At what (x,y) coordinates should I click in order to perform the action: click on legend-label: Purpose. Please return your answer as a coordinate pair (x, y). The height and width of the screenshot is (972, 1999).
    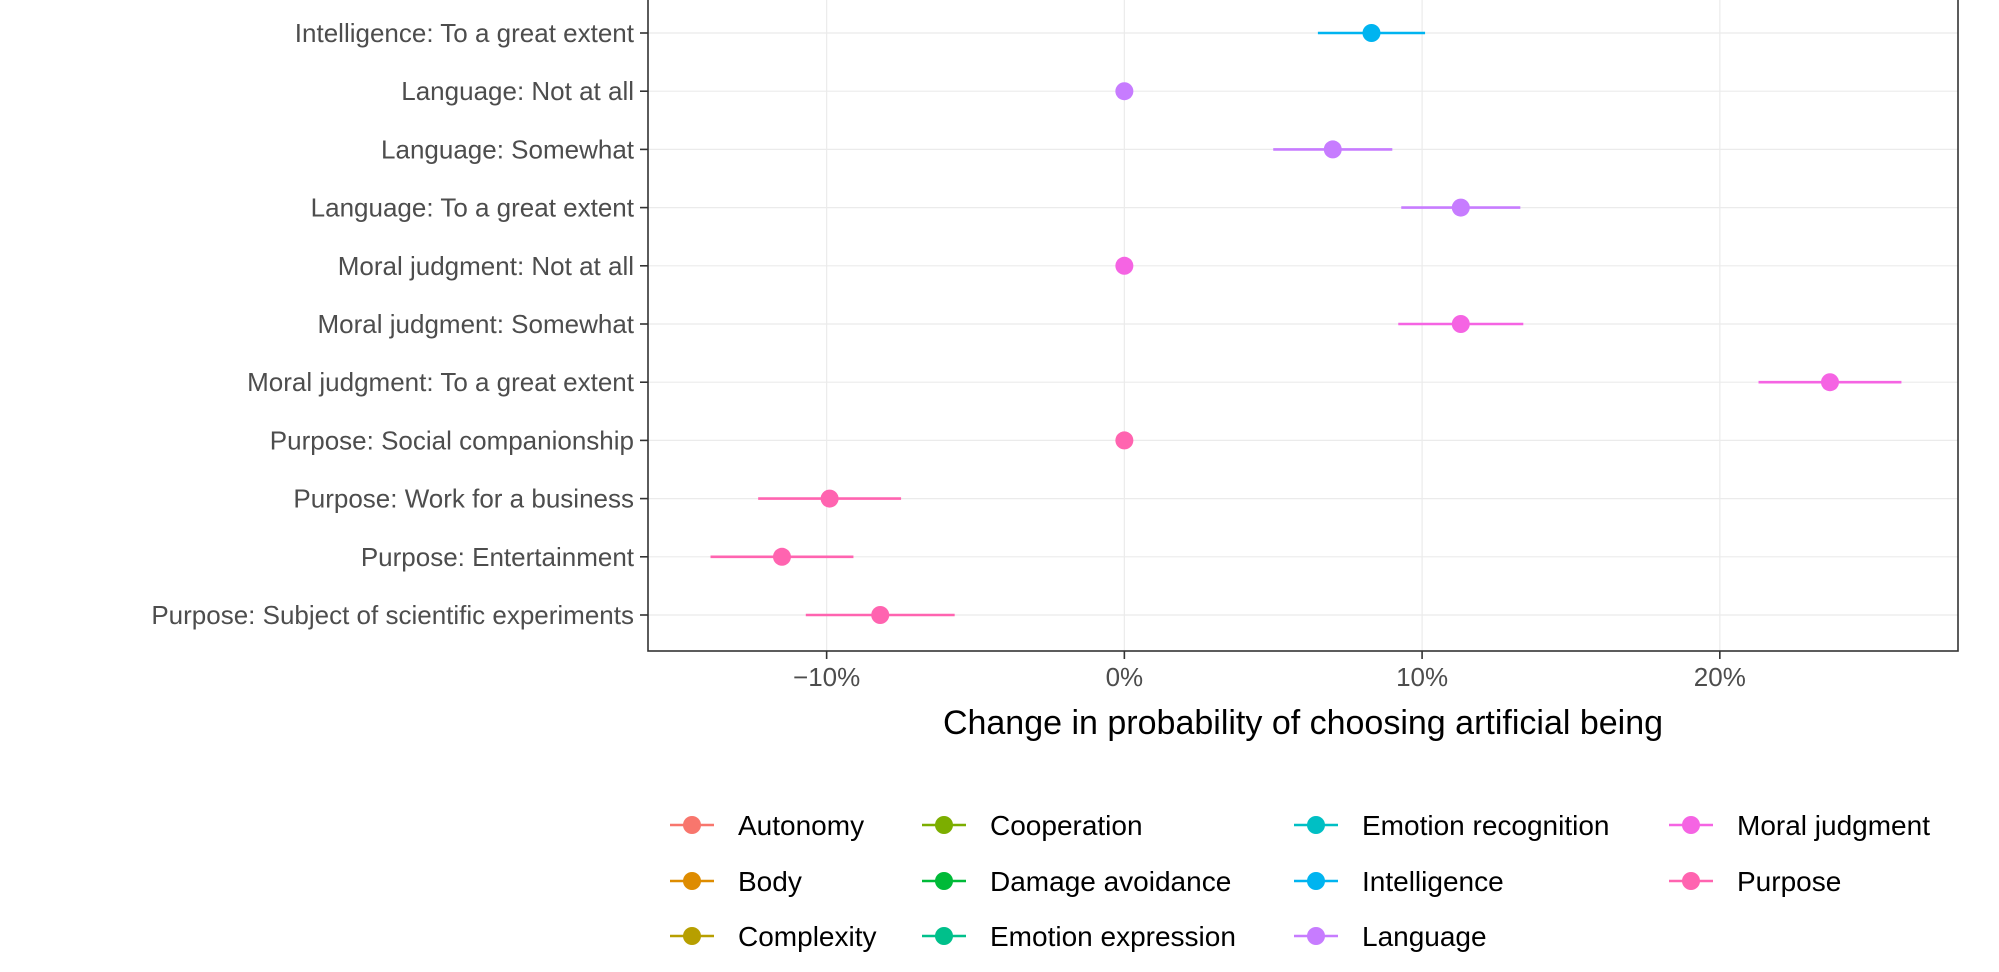
    Looking at the image, I should click on (1789, 881).